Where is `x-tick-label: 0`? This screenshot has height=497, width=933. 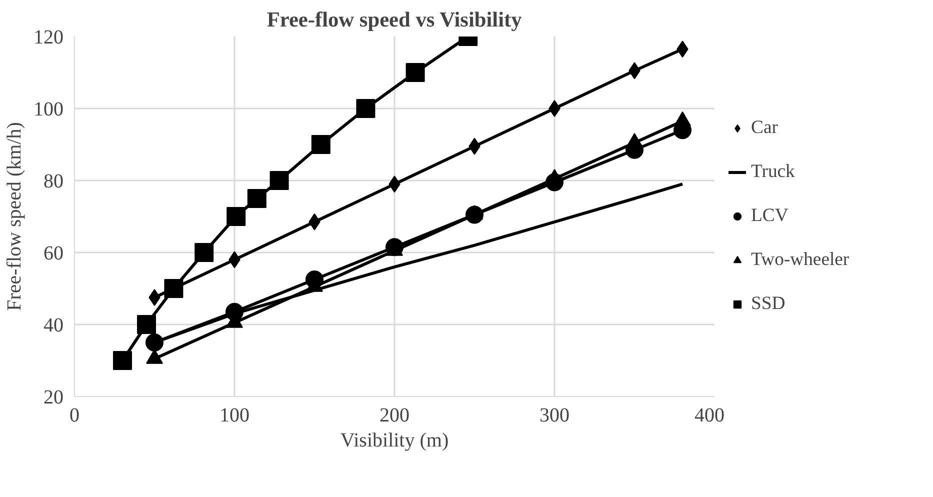
x-tick-label: 0 is located at coordinates (75, 415).